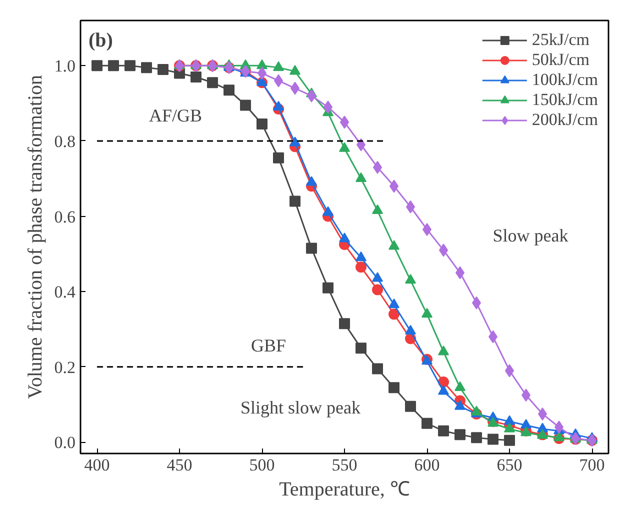 This screenshot has height=513, width=633. Describe the element at coordinates (268, 346) in the screenshot. I see `annotation: GBF` at that location.